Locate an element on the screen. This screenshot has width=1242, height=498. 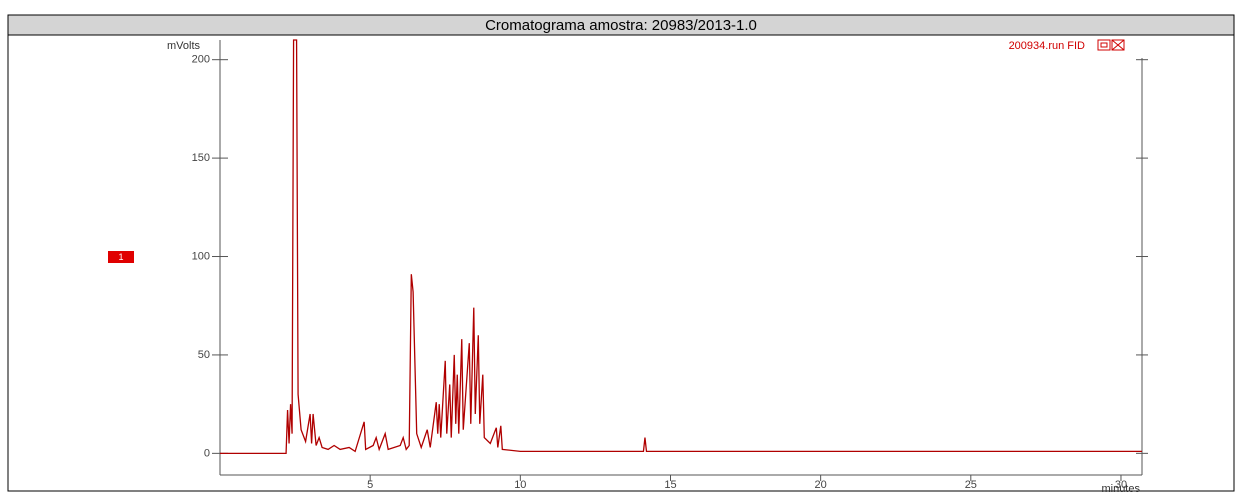
title-bar is located at coordinates (621, 25).